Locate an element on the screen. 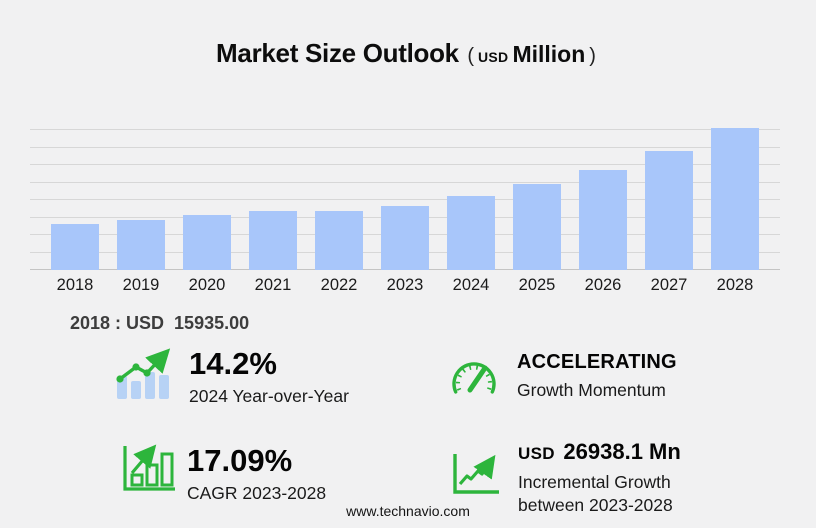 This screenshot has width=816, height=528. speedometer-icon is located at coordinates (473, 379).